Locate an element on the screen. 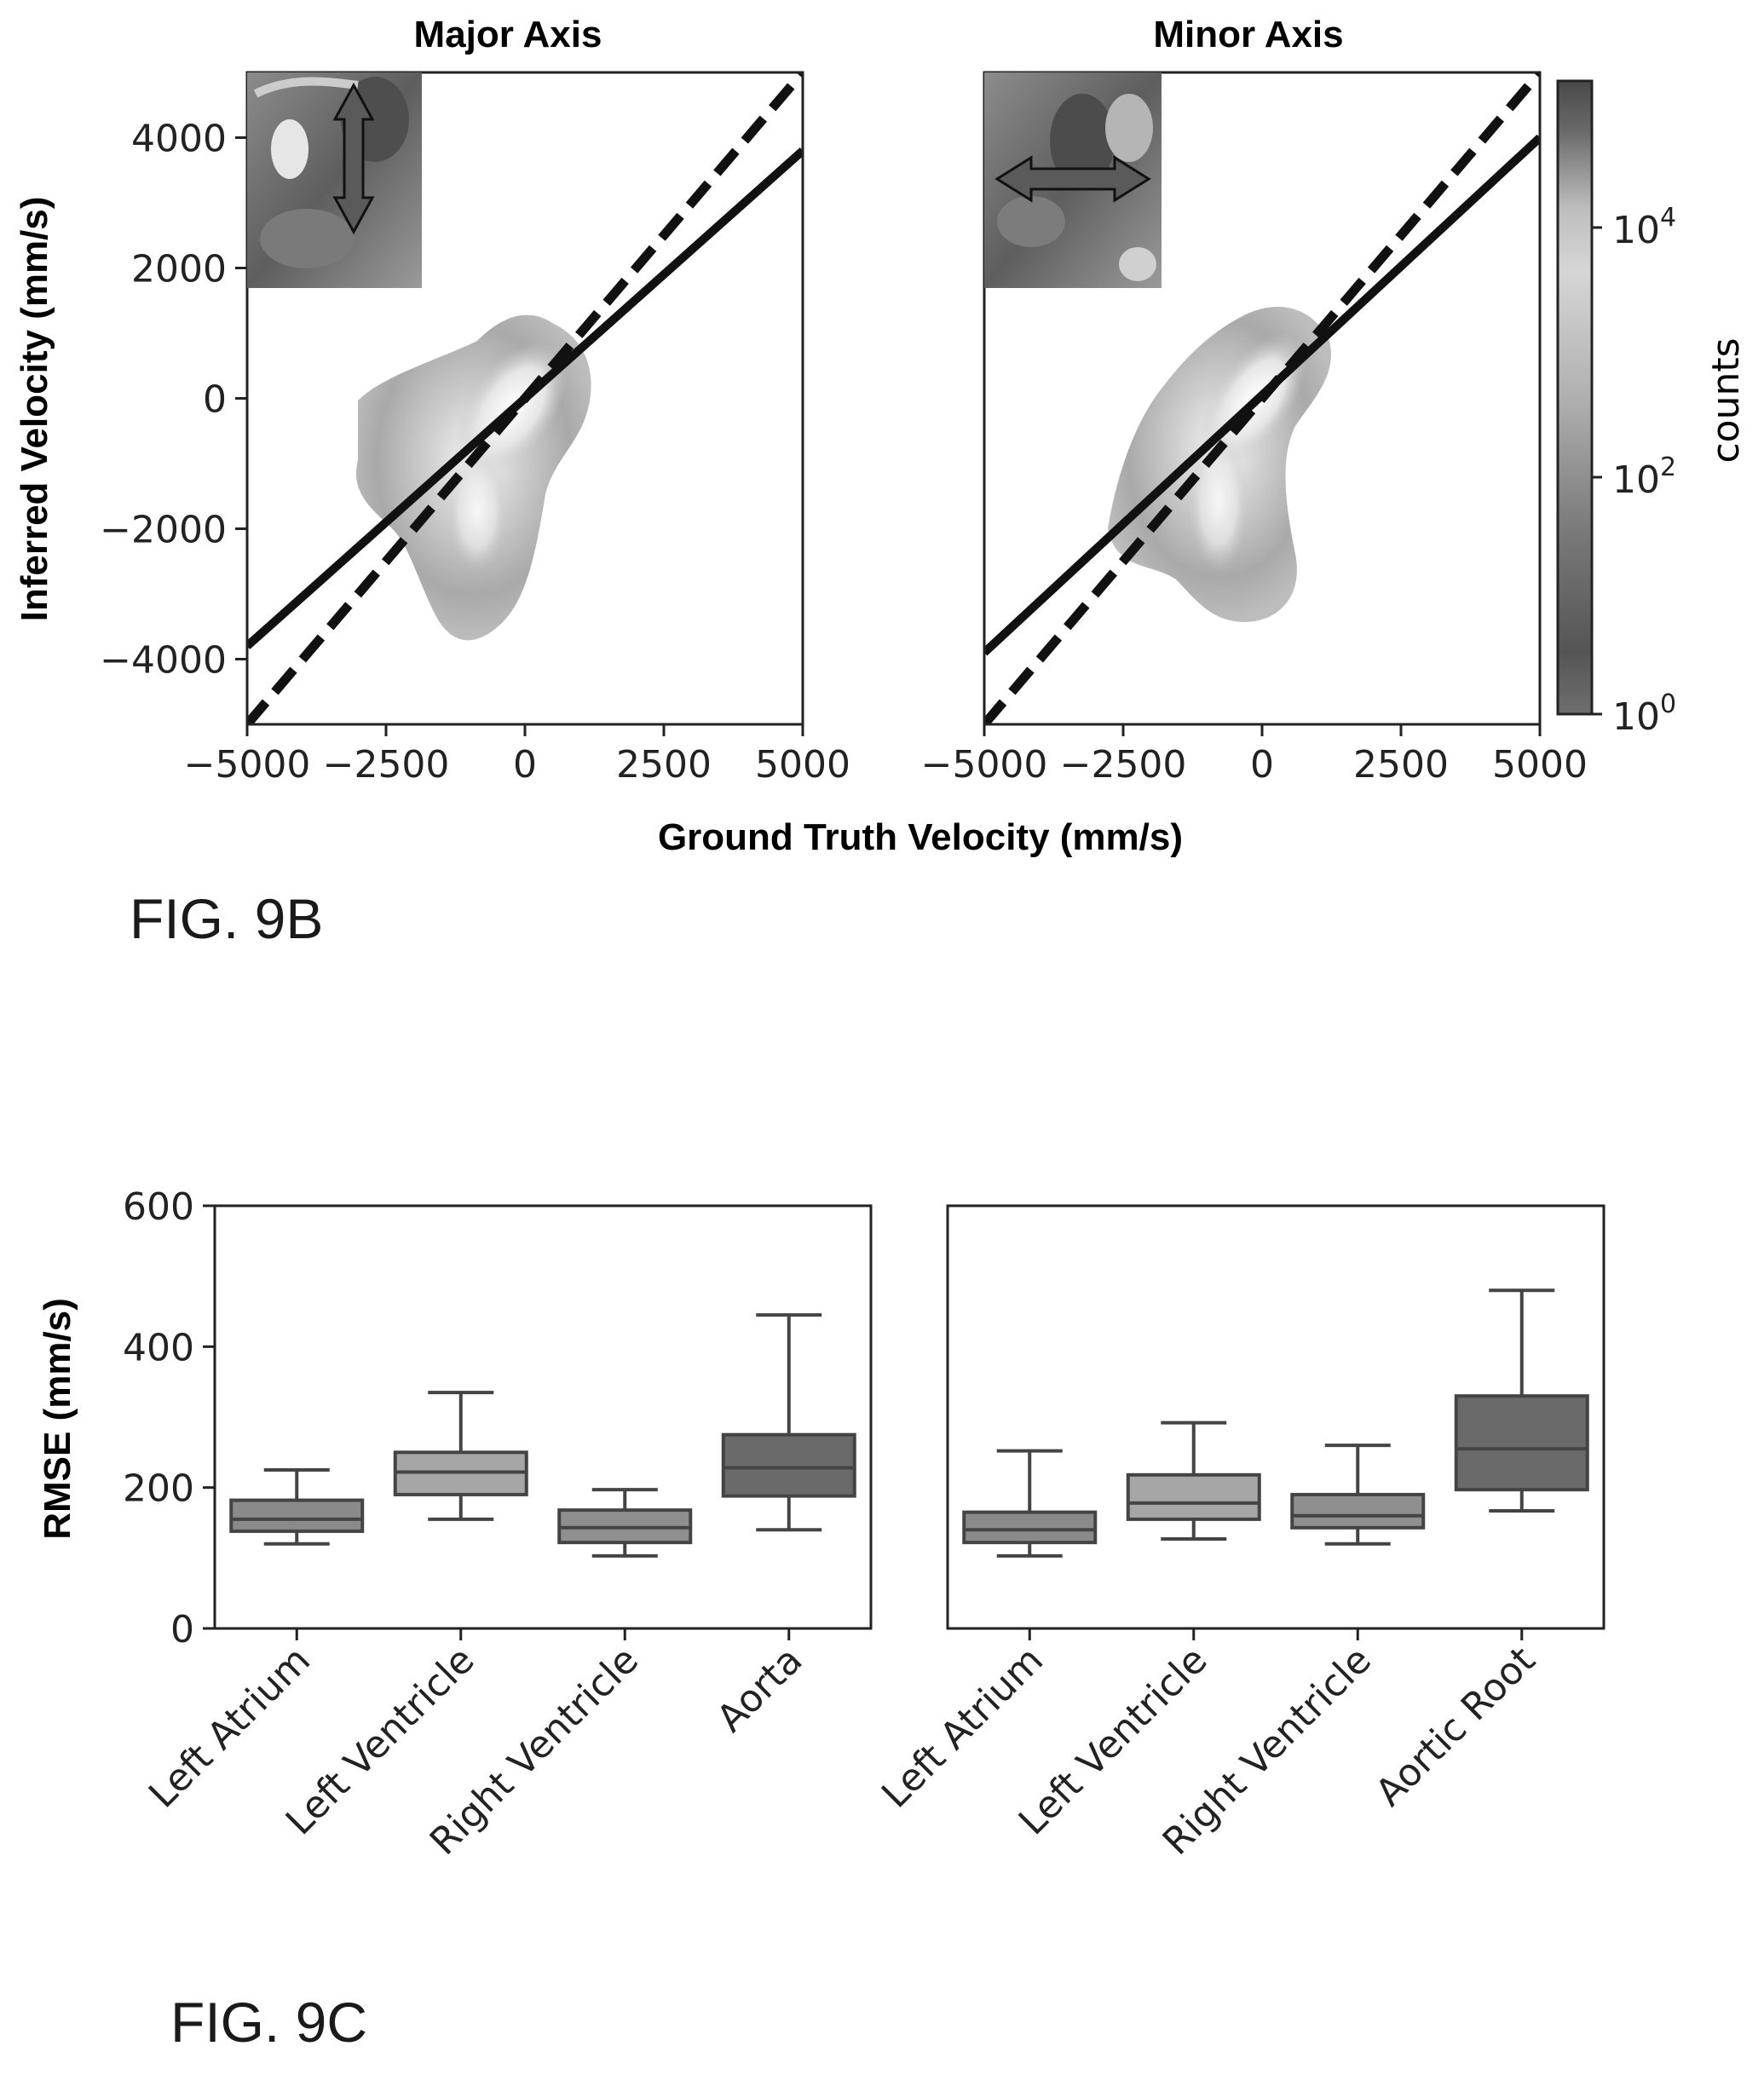 Image resolution: width=1764 pixels, height=2092 pixels. y-tick-label: 200 is located at coordinates (158, 1489).